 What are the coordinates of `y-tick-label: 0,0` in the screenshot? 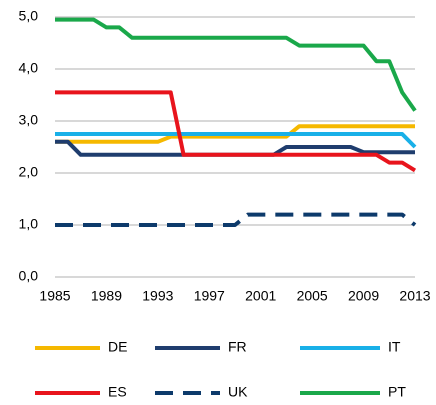 It's located at (29, 276).